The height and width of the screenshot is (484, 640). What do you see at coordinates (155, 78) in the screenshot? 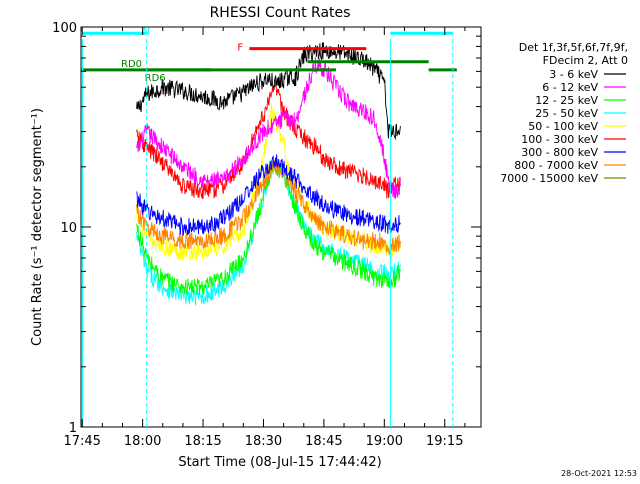
I see `annotation-label-3: RD6` at bounding box center [155, 78].